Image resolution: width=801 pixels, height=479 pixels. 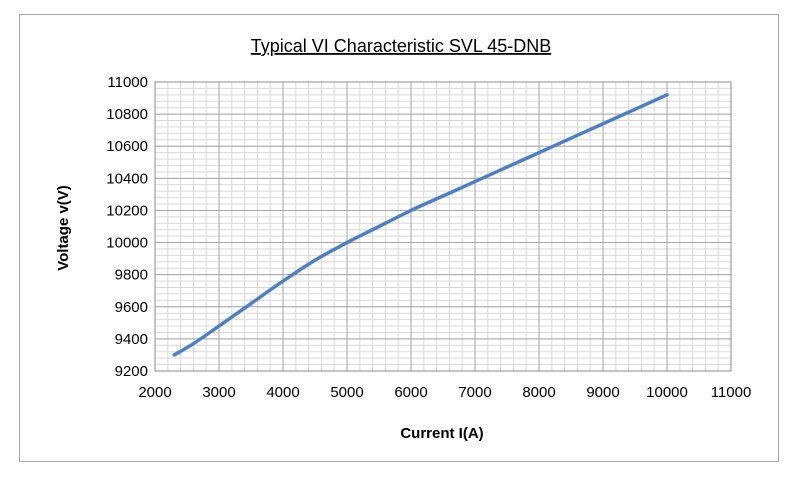 What do you see at coordinates (410, 392) in the screenshot?
I see `x-tick-label: 6000` at bounding box center [410, 392].